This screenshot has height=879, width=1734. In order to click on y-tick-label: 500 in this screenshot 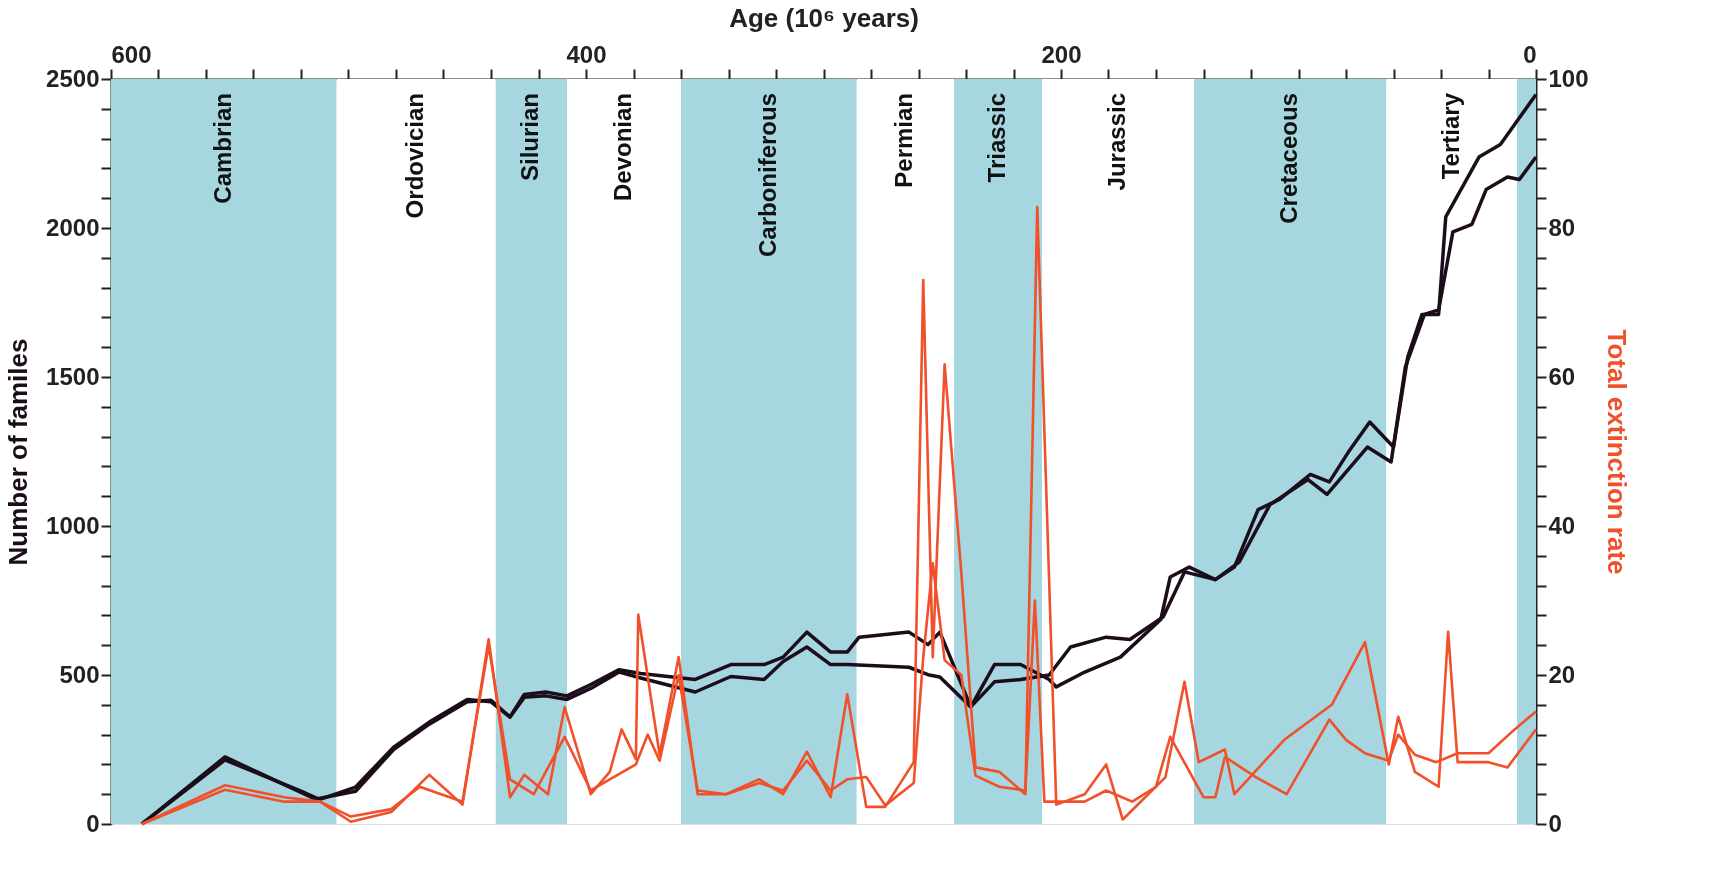, I will do `click(79, 674)`.